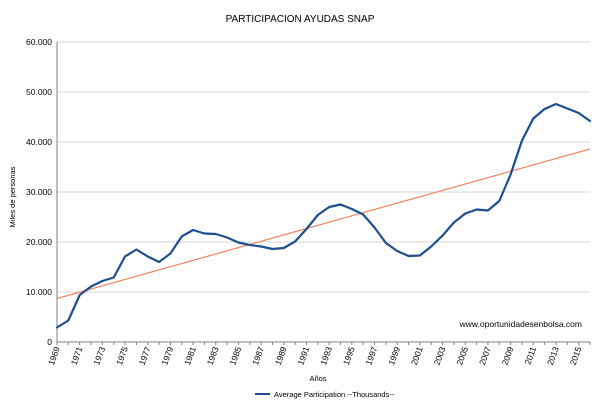 This screenshot has width=600, height=401. What do you see at coordinates (326, 355) in the screenshot?
I see `x-tick-label: 1993` at bounding box center [326, 355].